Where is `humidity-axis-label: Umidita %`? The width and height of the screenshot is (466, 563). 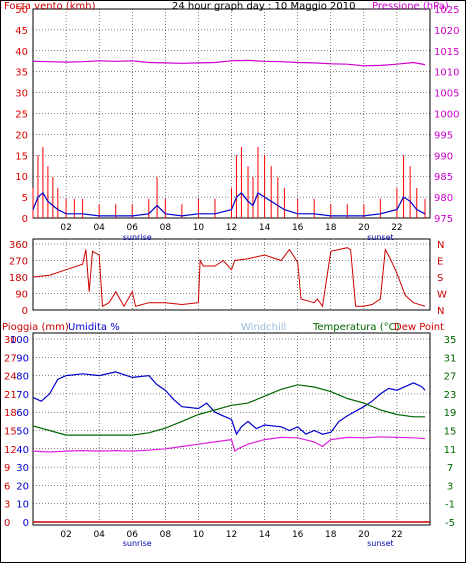
humidity-axis-label: Umidita % is located at coordinates (94, 327).